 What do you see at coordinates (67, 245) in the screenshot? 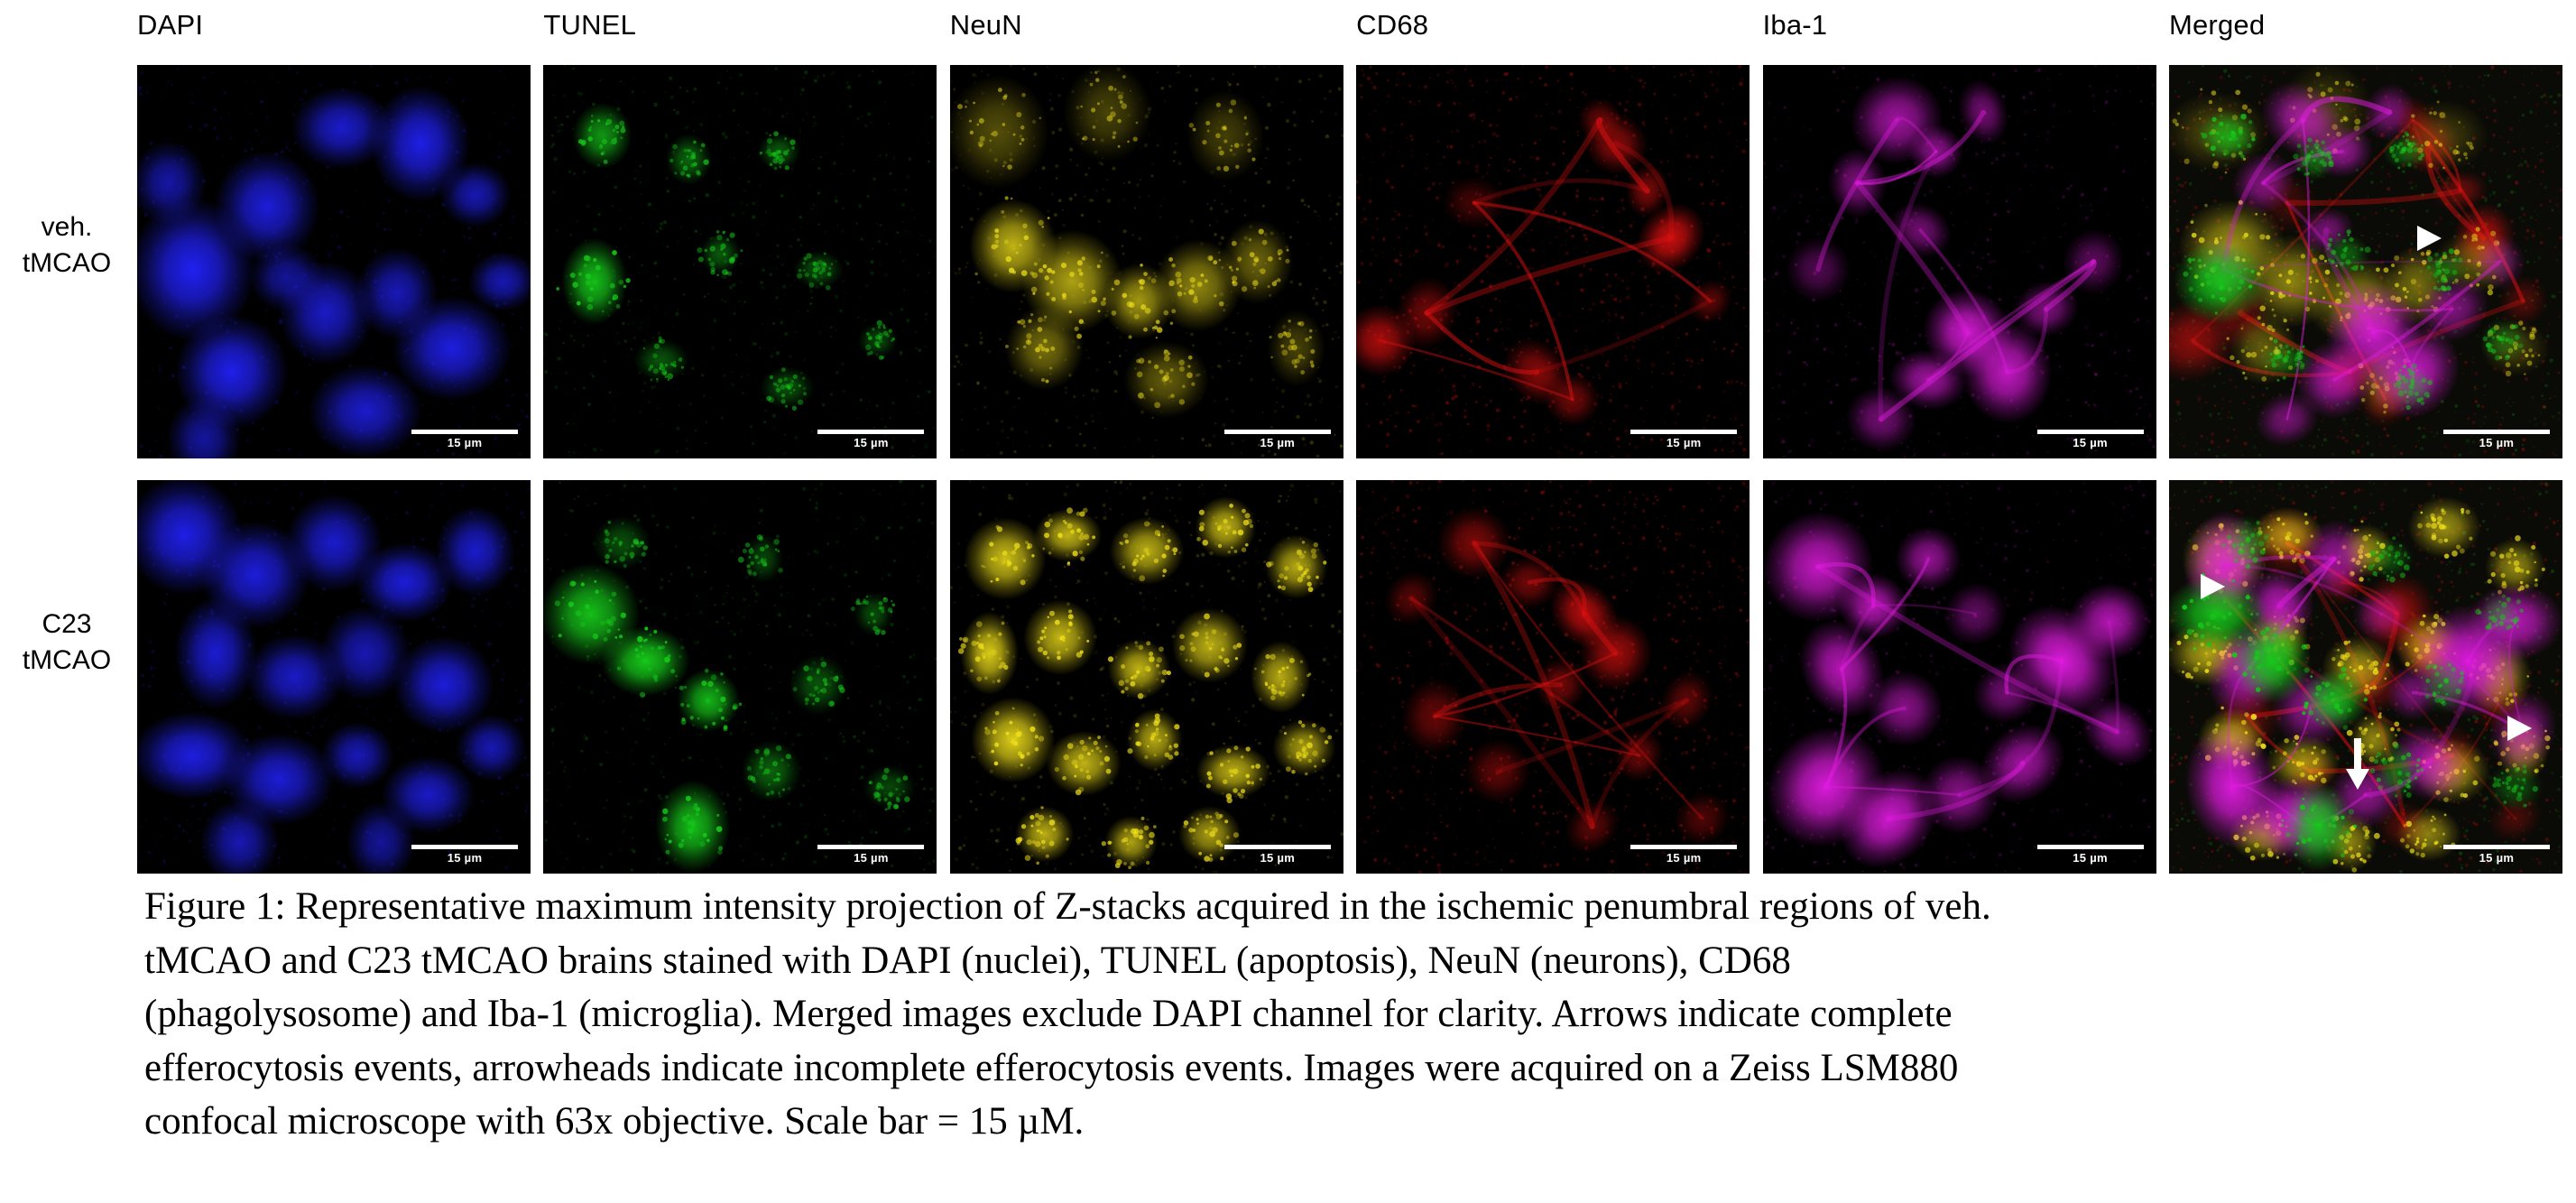
I see `row-label-veh-tmcao: veh. tMCAO` at bounding box center [67, 245].